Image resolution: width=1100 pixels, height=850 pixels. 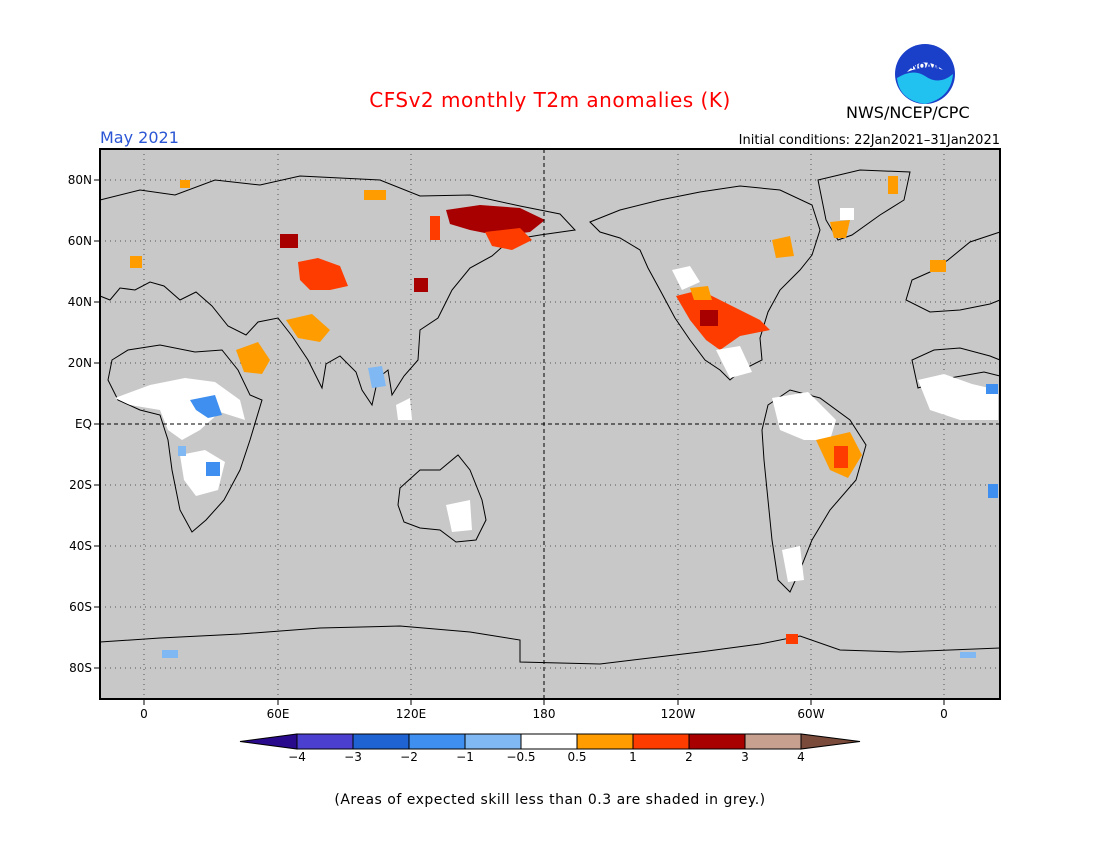 What do you see at coordinates (278, 714) in the screenshot?
I see `lon-label: 60E` at bounding box center [278, 714].